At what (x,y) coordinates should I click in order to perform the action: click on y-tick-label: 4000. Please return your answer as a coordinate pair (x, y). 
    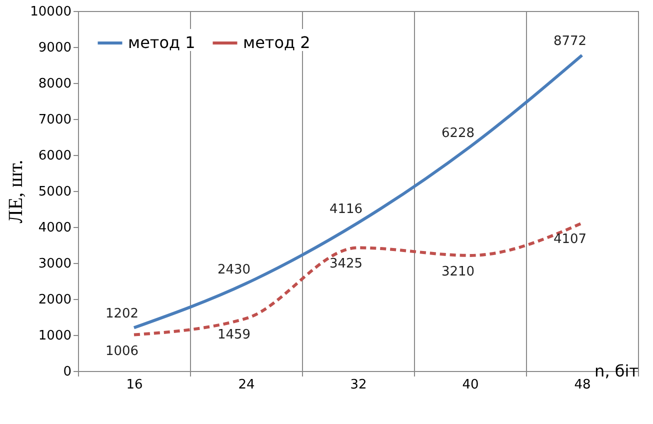
    Looking at the image, I should click on (55, 228).